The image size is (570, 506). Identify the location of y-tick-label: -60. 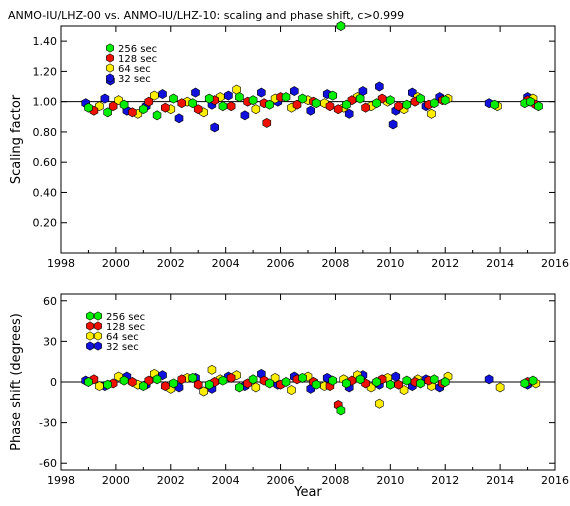
(48, 463).